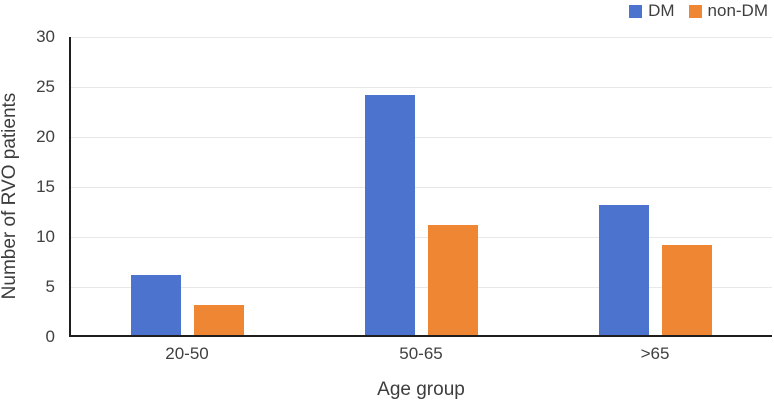  Describe the element at coordinates (70, 187) in the screenshot. I see `y-axis-line` at that location.